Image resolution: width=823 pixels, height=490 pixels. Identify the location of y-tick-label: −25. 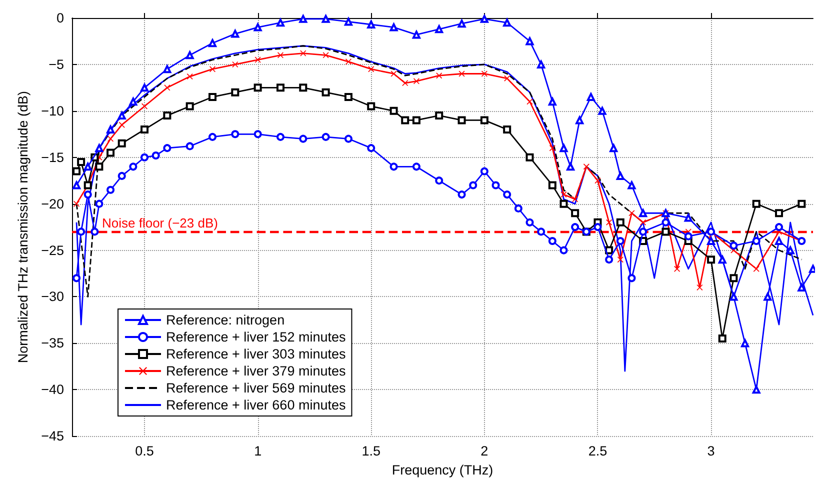
(52, 250).